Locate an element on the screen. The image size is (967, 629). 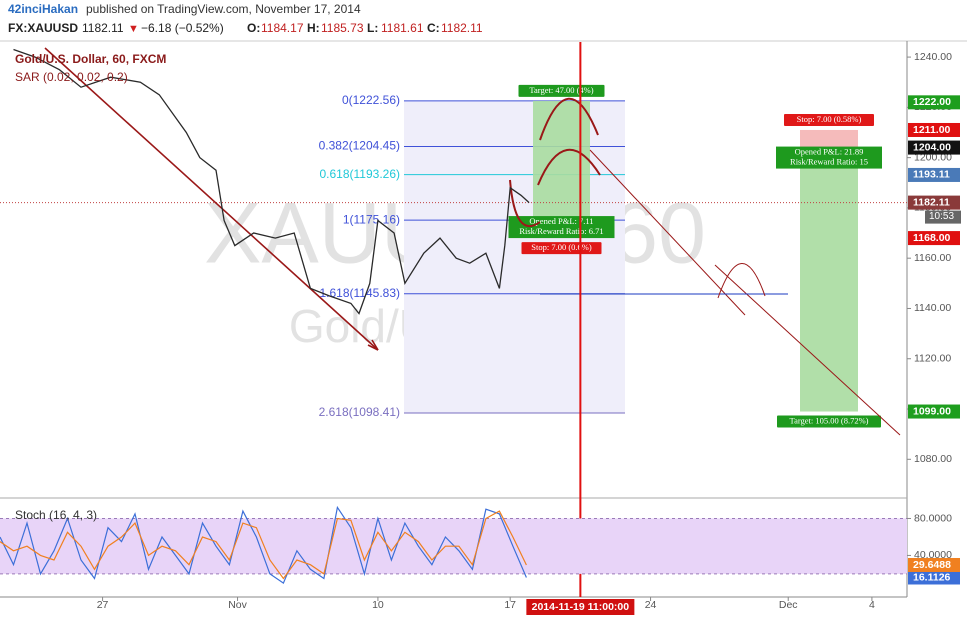
ohlc-value: 1184.17 is located at coordinates (282, 28).